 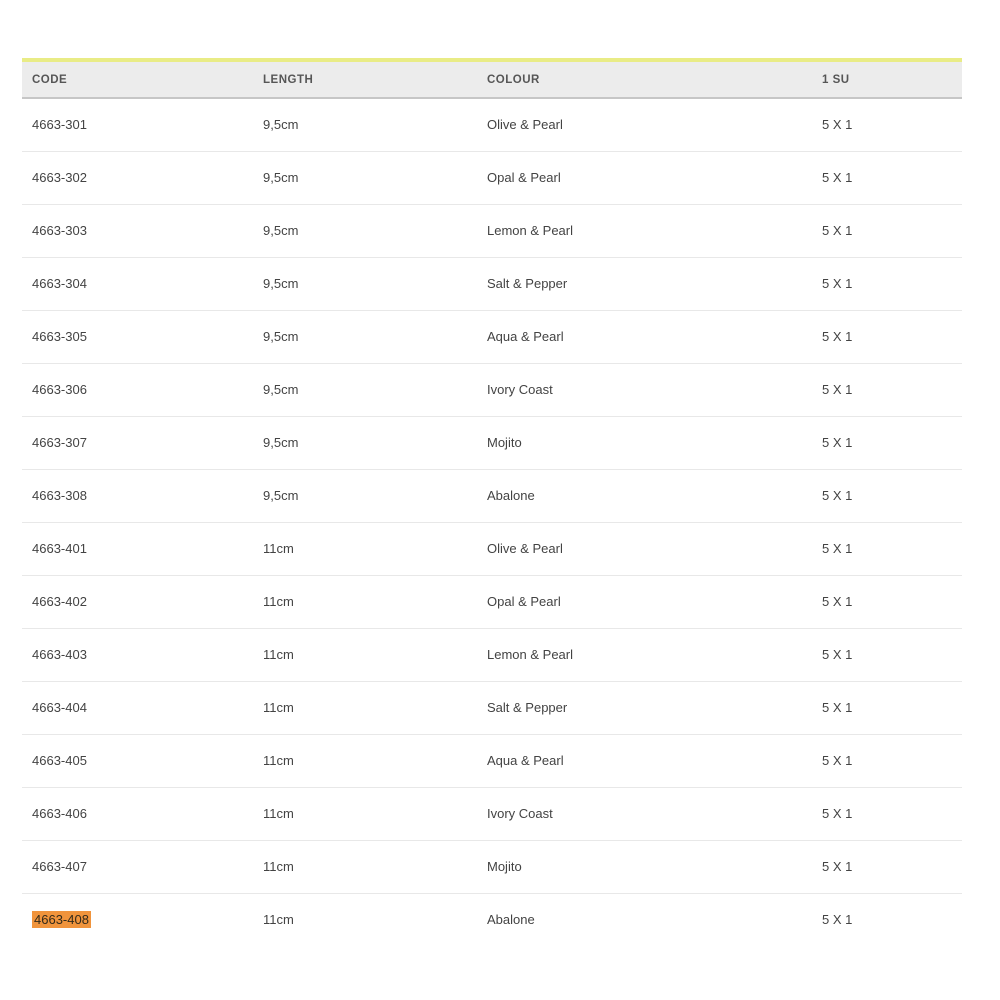 I want to click on cell-colour: Ivory Coast, so click(x=644, y=389).